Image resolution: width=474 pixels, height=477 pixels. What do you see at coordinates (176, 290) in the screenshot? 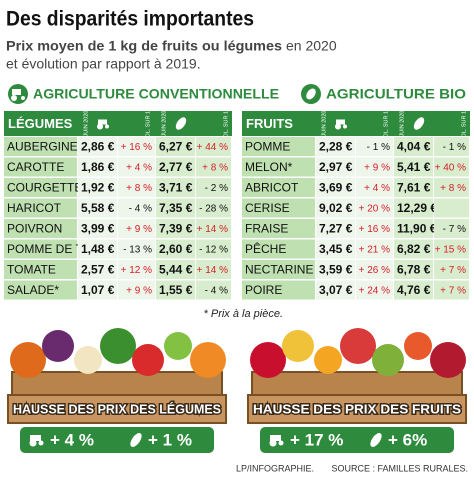
I see `price: 1,55 €` at bounding box center [176, 290].